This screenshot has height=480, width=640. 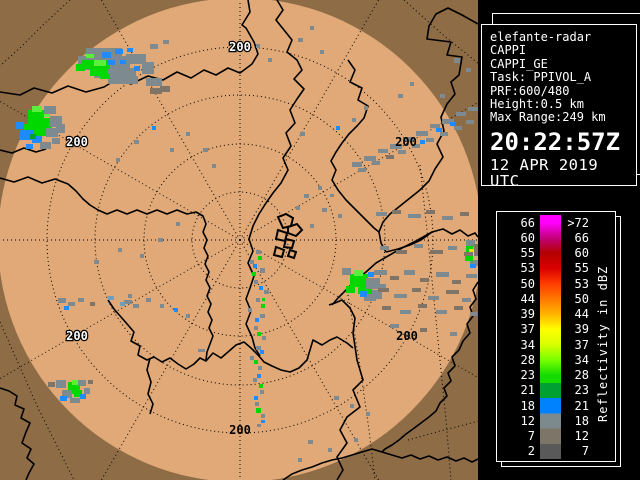 What do you see at coordinates (581, 253) in the screenshot?
I see `legend-upper-value: 60` at bounding box center [581, 253].